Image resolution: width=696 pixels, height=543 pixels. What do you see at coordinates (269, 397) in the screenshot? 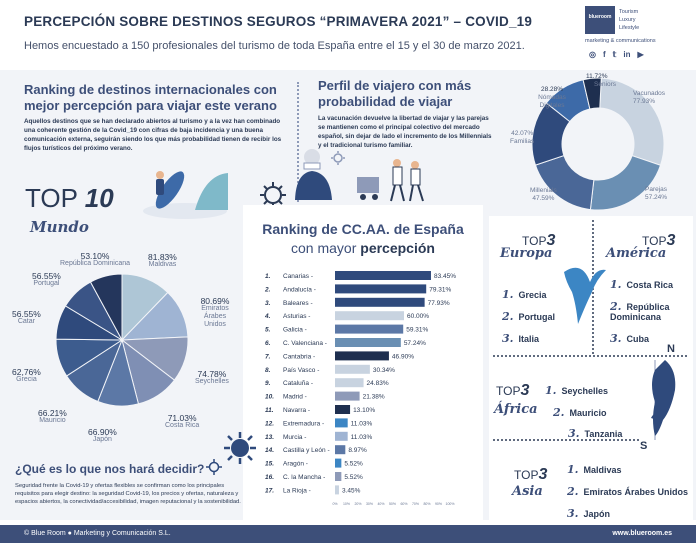
I see `bar-rank-label: 10.` at bounding box center [269, 397].